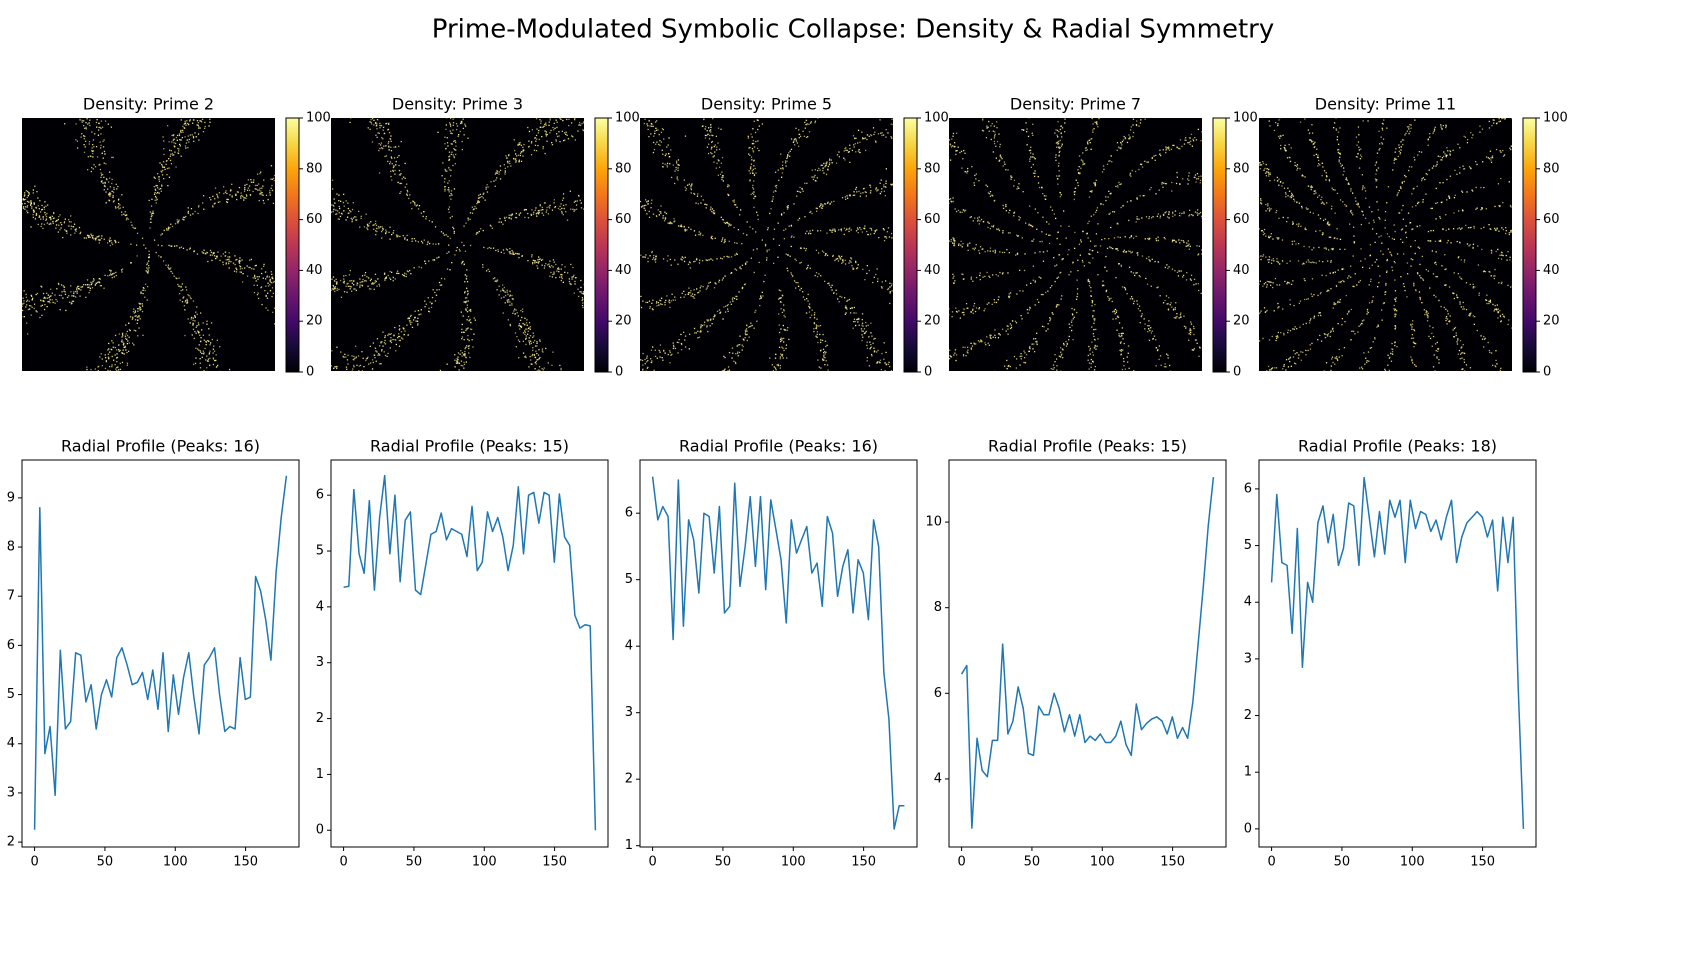 The width and height of the screenshot is (1706, 958). What do you see at coordinates (627, 118) in the screenshot?
I see `colorbar-tick-label: 100` at bounding box center [627, 118].